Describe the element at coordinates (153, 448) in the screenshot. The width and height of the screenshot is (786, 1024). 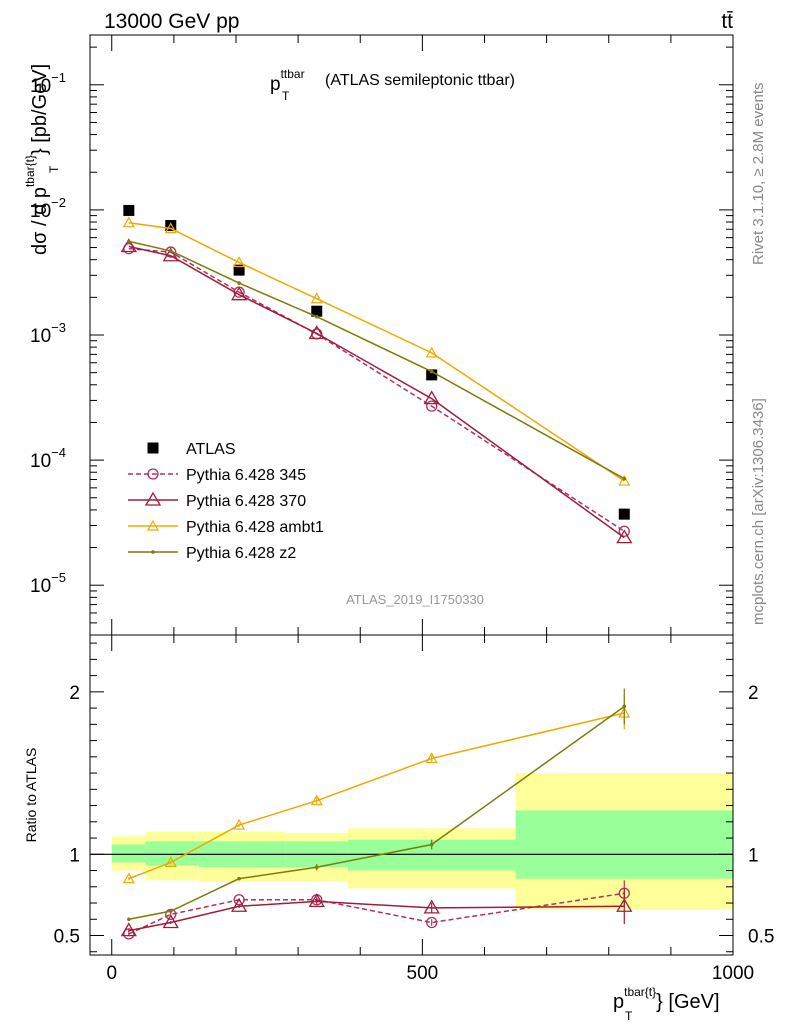
I see `legend-marker-atlas` at that location.